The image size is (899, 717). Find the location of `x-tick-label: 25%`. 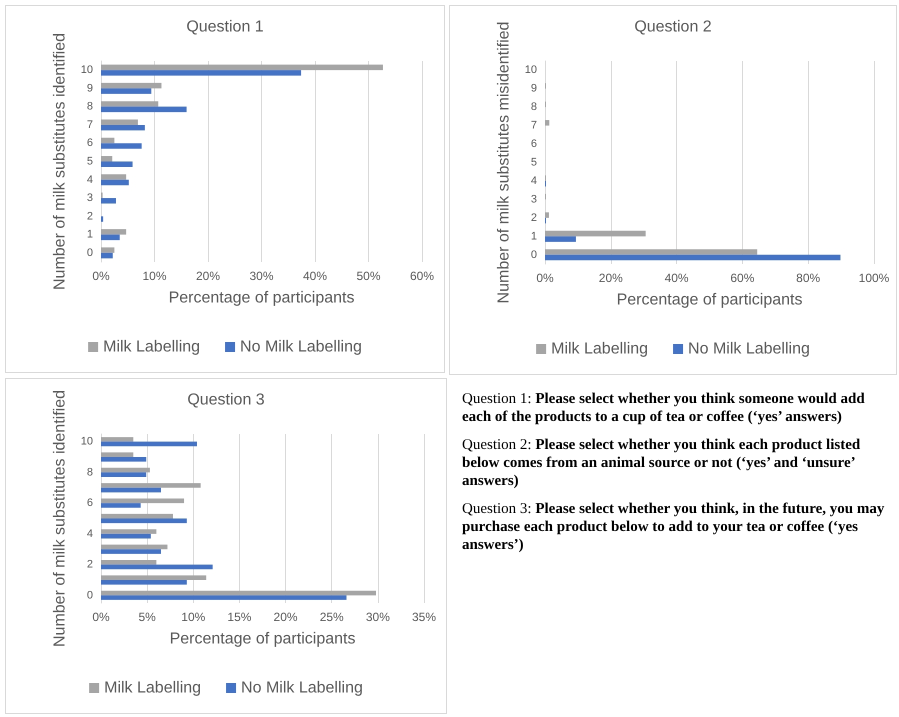

x-tick-label: 25% is located at coordinates (332, 617).